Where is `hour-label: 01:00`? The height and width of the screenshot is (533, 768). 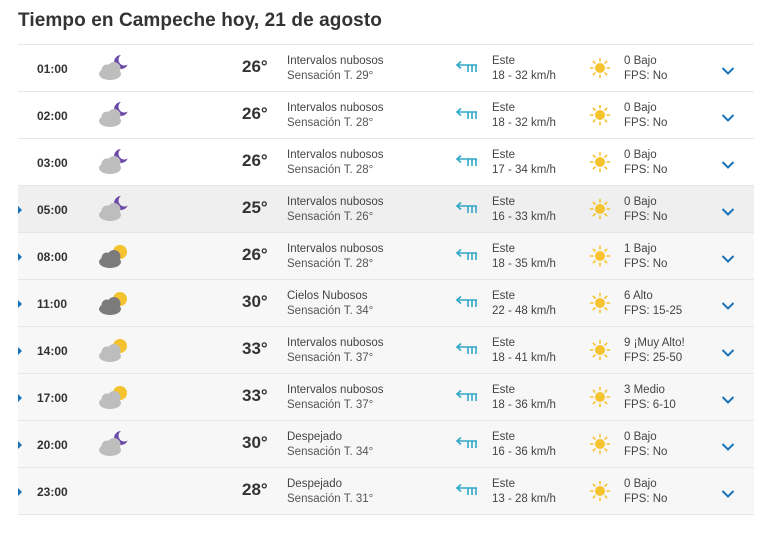 hour-label: 01:00 is located at coordinates (52, 69).